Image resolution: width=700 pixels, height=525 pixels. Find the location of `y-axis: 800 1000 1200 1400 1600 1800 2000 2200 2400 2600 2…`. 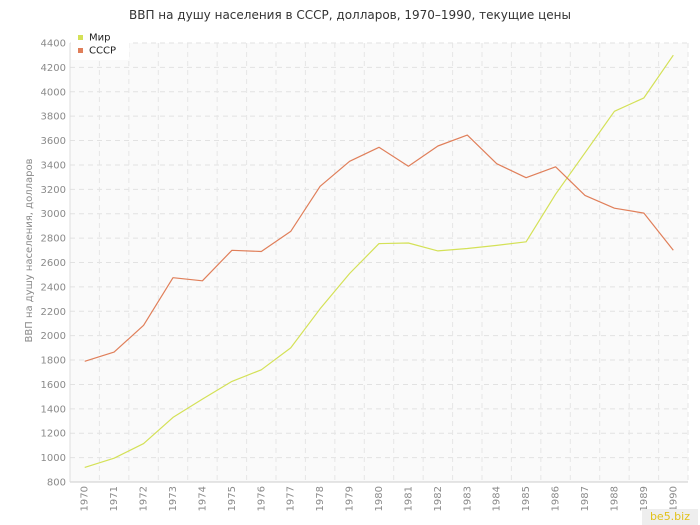

y-axis: 800 1000 1200 1400 1600 1800 2000 2200 2400 2600 2… is located at coordinates (53, 264).